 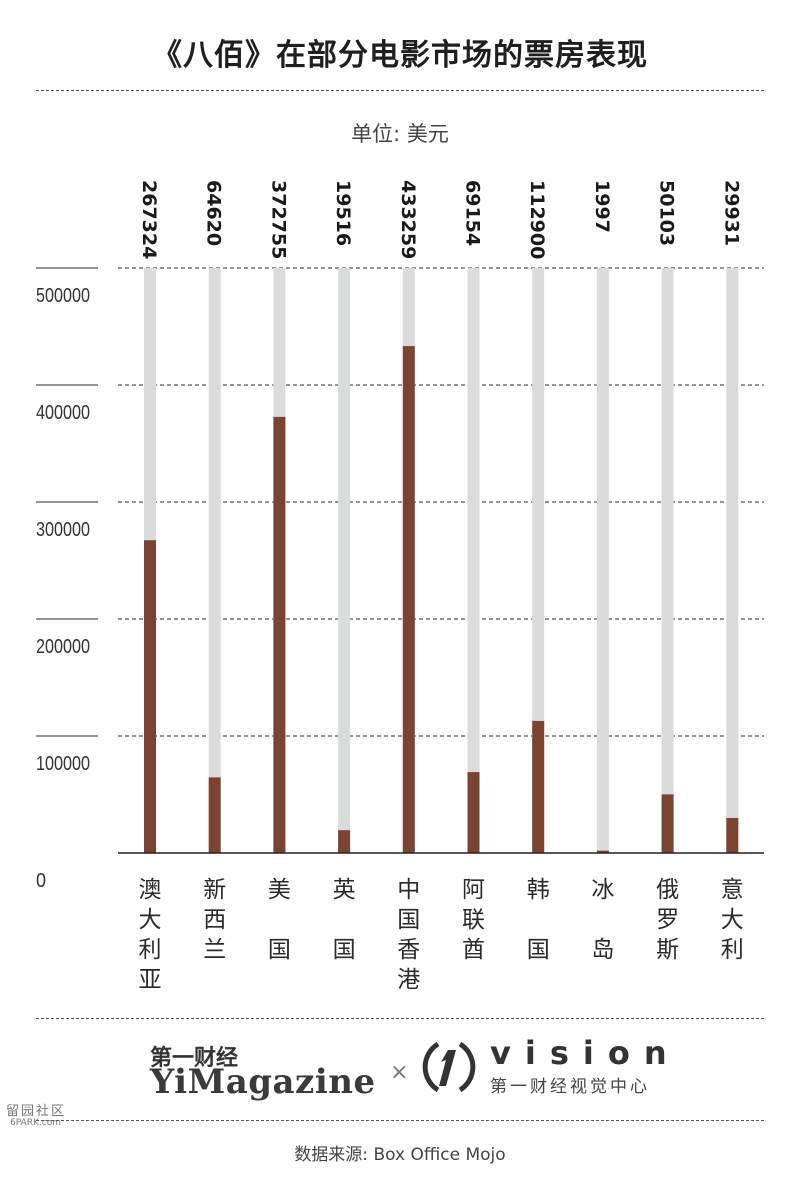 What do you see at coordinates (278, 219) in the screenshot?
I see `value-label: 372755` at bounding box center [278, 219].